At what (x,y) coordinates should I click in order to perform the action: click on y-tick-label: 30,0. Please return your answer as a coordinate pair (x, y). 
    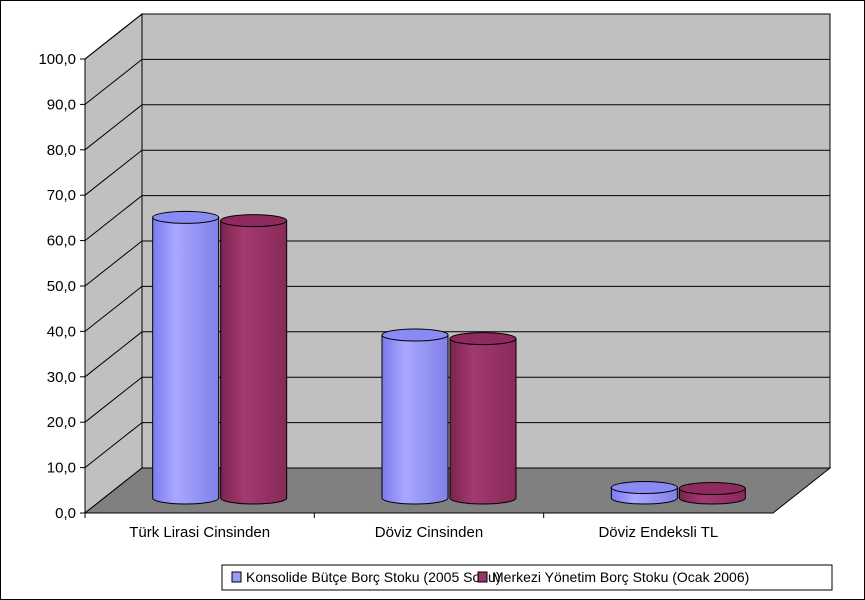
    Looking at the image, I should click on (61, 377).